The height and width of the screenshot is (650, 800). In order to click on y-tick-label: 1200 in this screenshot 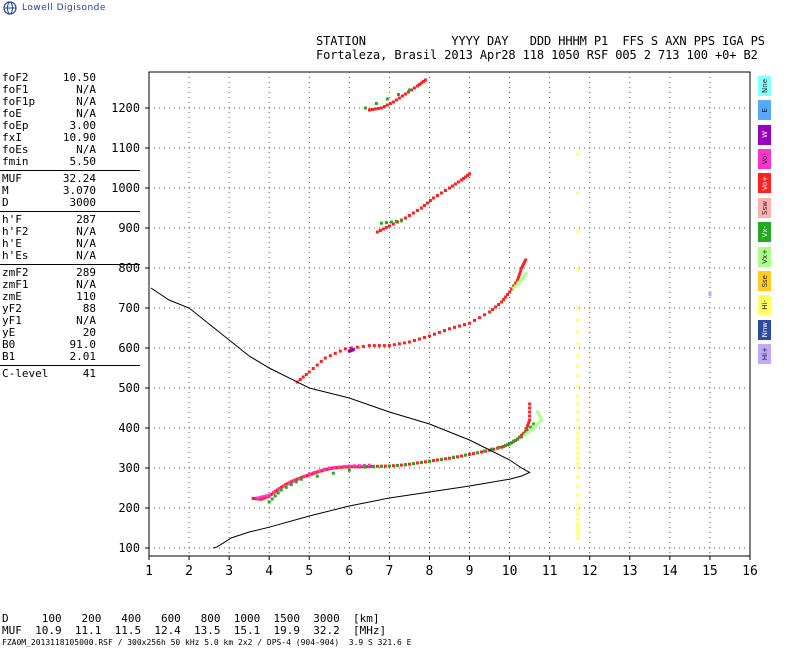, I will do `click(125, 108)`.